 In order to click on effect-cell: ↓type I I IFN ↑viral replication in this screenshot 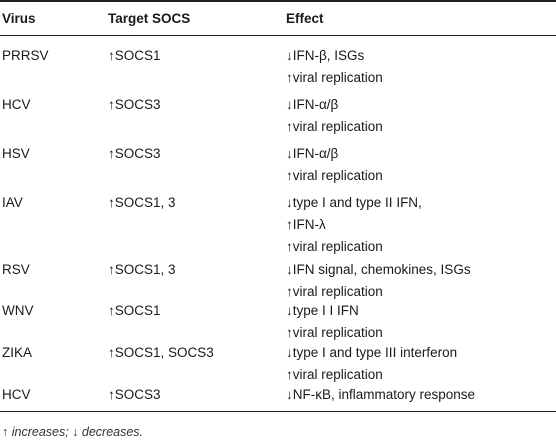, I will do `click(334, 322)`.